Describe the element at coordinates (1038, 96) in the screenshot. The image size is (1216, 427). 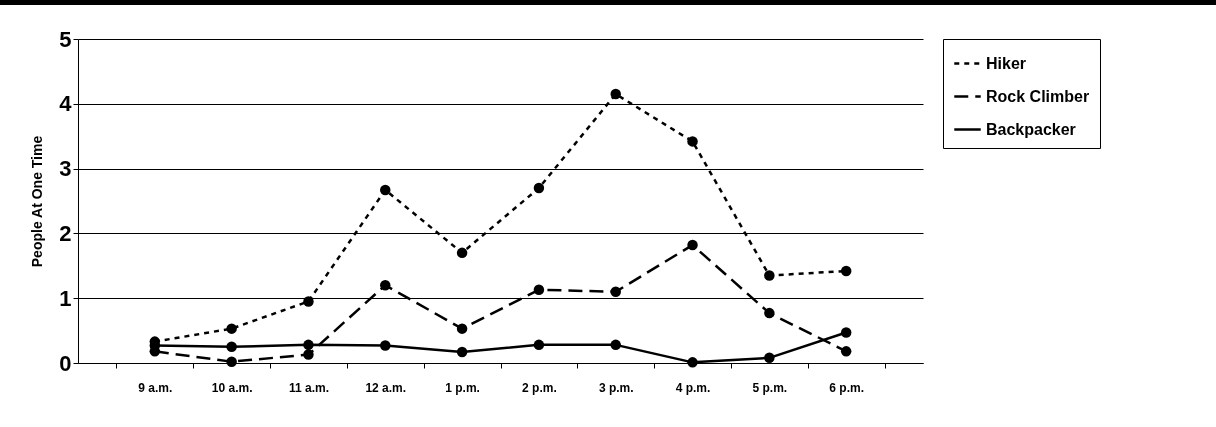
I see `legend-label: Rock Climber` at that location.